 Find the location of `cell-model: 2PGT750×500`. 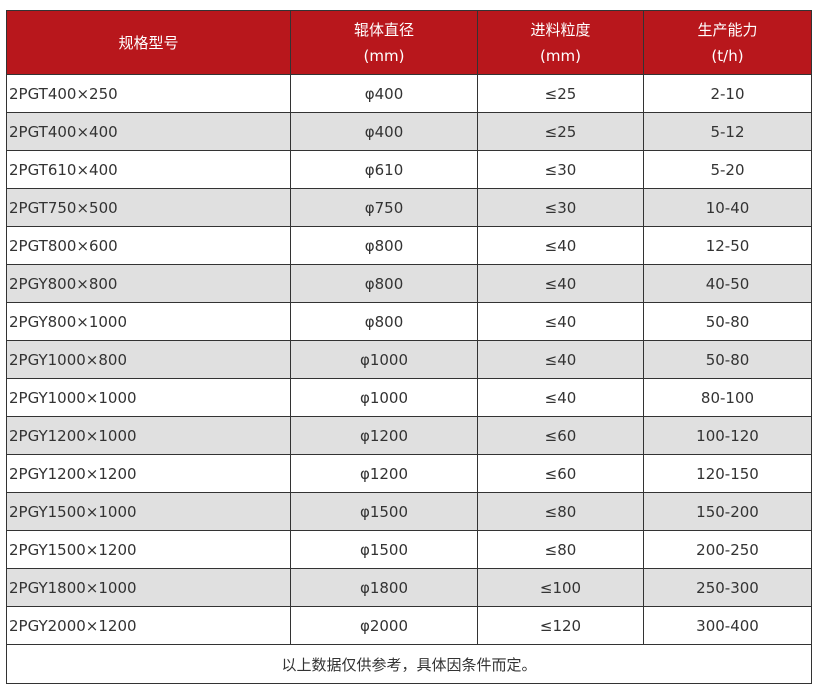

cell-model: 2PGT750×500 is located at coordinates (148, 207).